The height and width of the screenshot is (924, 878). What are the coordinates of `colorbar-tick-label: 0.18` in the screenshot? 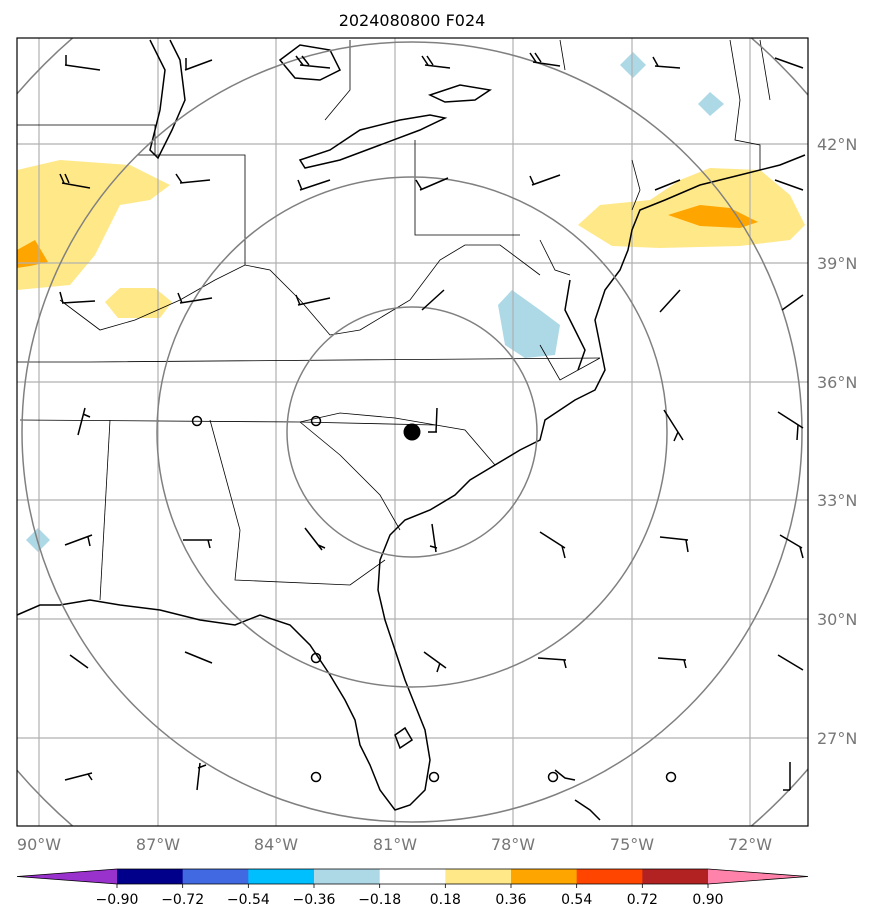 It's located at (445, 900).